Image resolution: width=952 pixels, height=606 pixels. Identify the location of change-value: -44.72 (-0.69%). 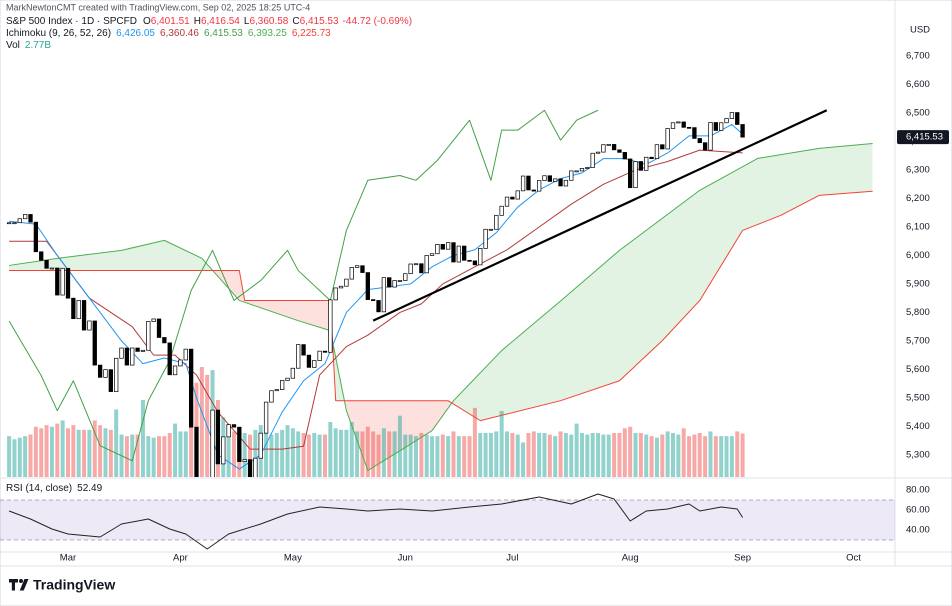
(377, 21).